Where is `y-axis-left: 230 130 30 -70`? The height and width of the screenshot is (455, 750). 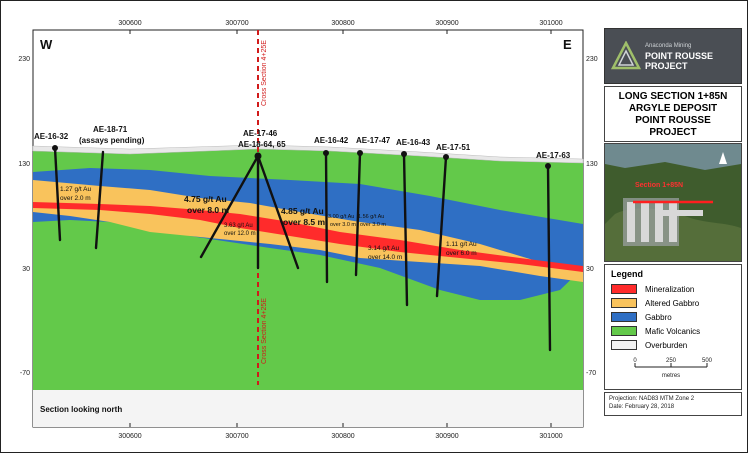 y-axis-left: 230 130 30 -70 is located at coordinates (24, 216).